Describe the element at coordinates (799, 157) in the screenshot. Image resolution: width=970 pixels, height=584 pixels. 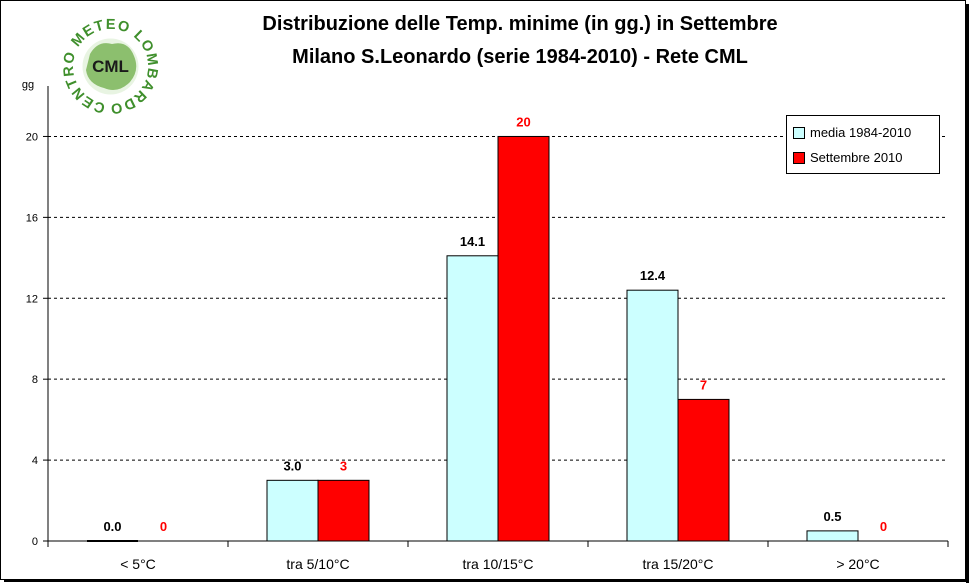
I see `legend-swatch-settembre` at that location.